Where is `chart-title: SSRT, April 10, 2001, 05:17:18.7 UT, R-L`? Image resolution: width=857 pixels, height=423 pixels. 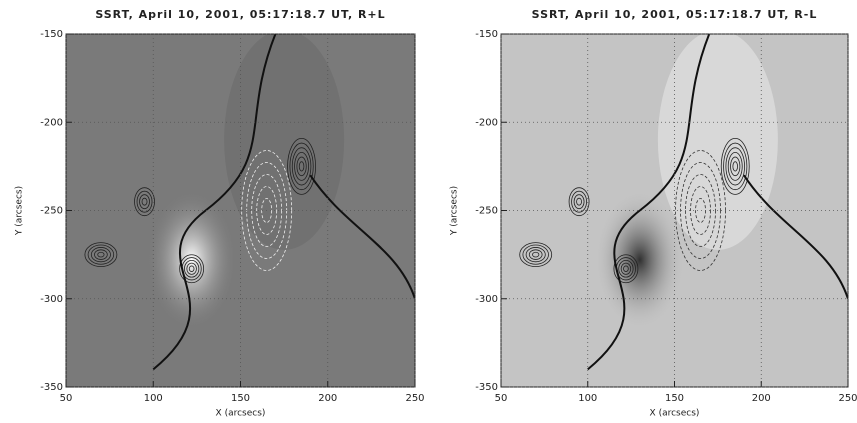 chart-title: SSRT, April 10, 2001, 05:17:18.7 UT, R-L is located at coordinates (675, 14).